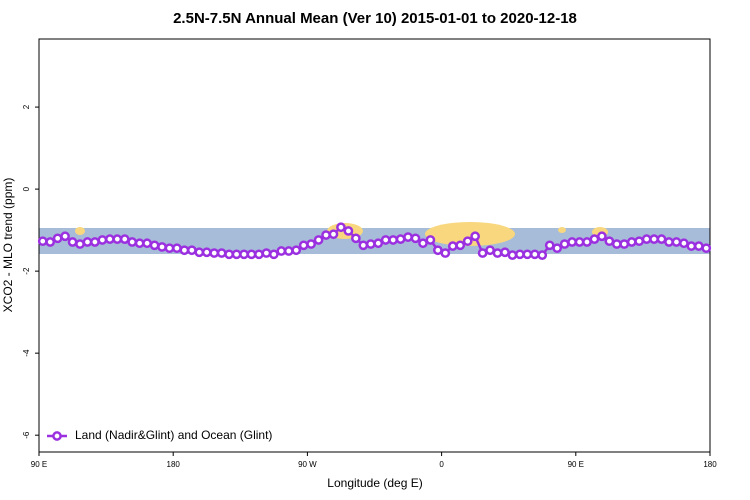  I want to click on x-tick-label: 0, so click(441, 464).